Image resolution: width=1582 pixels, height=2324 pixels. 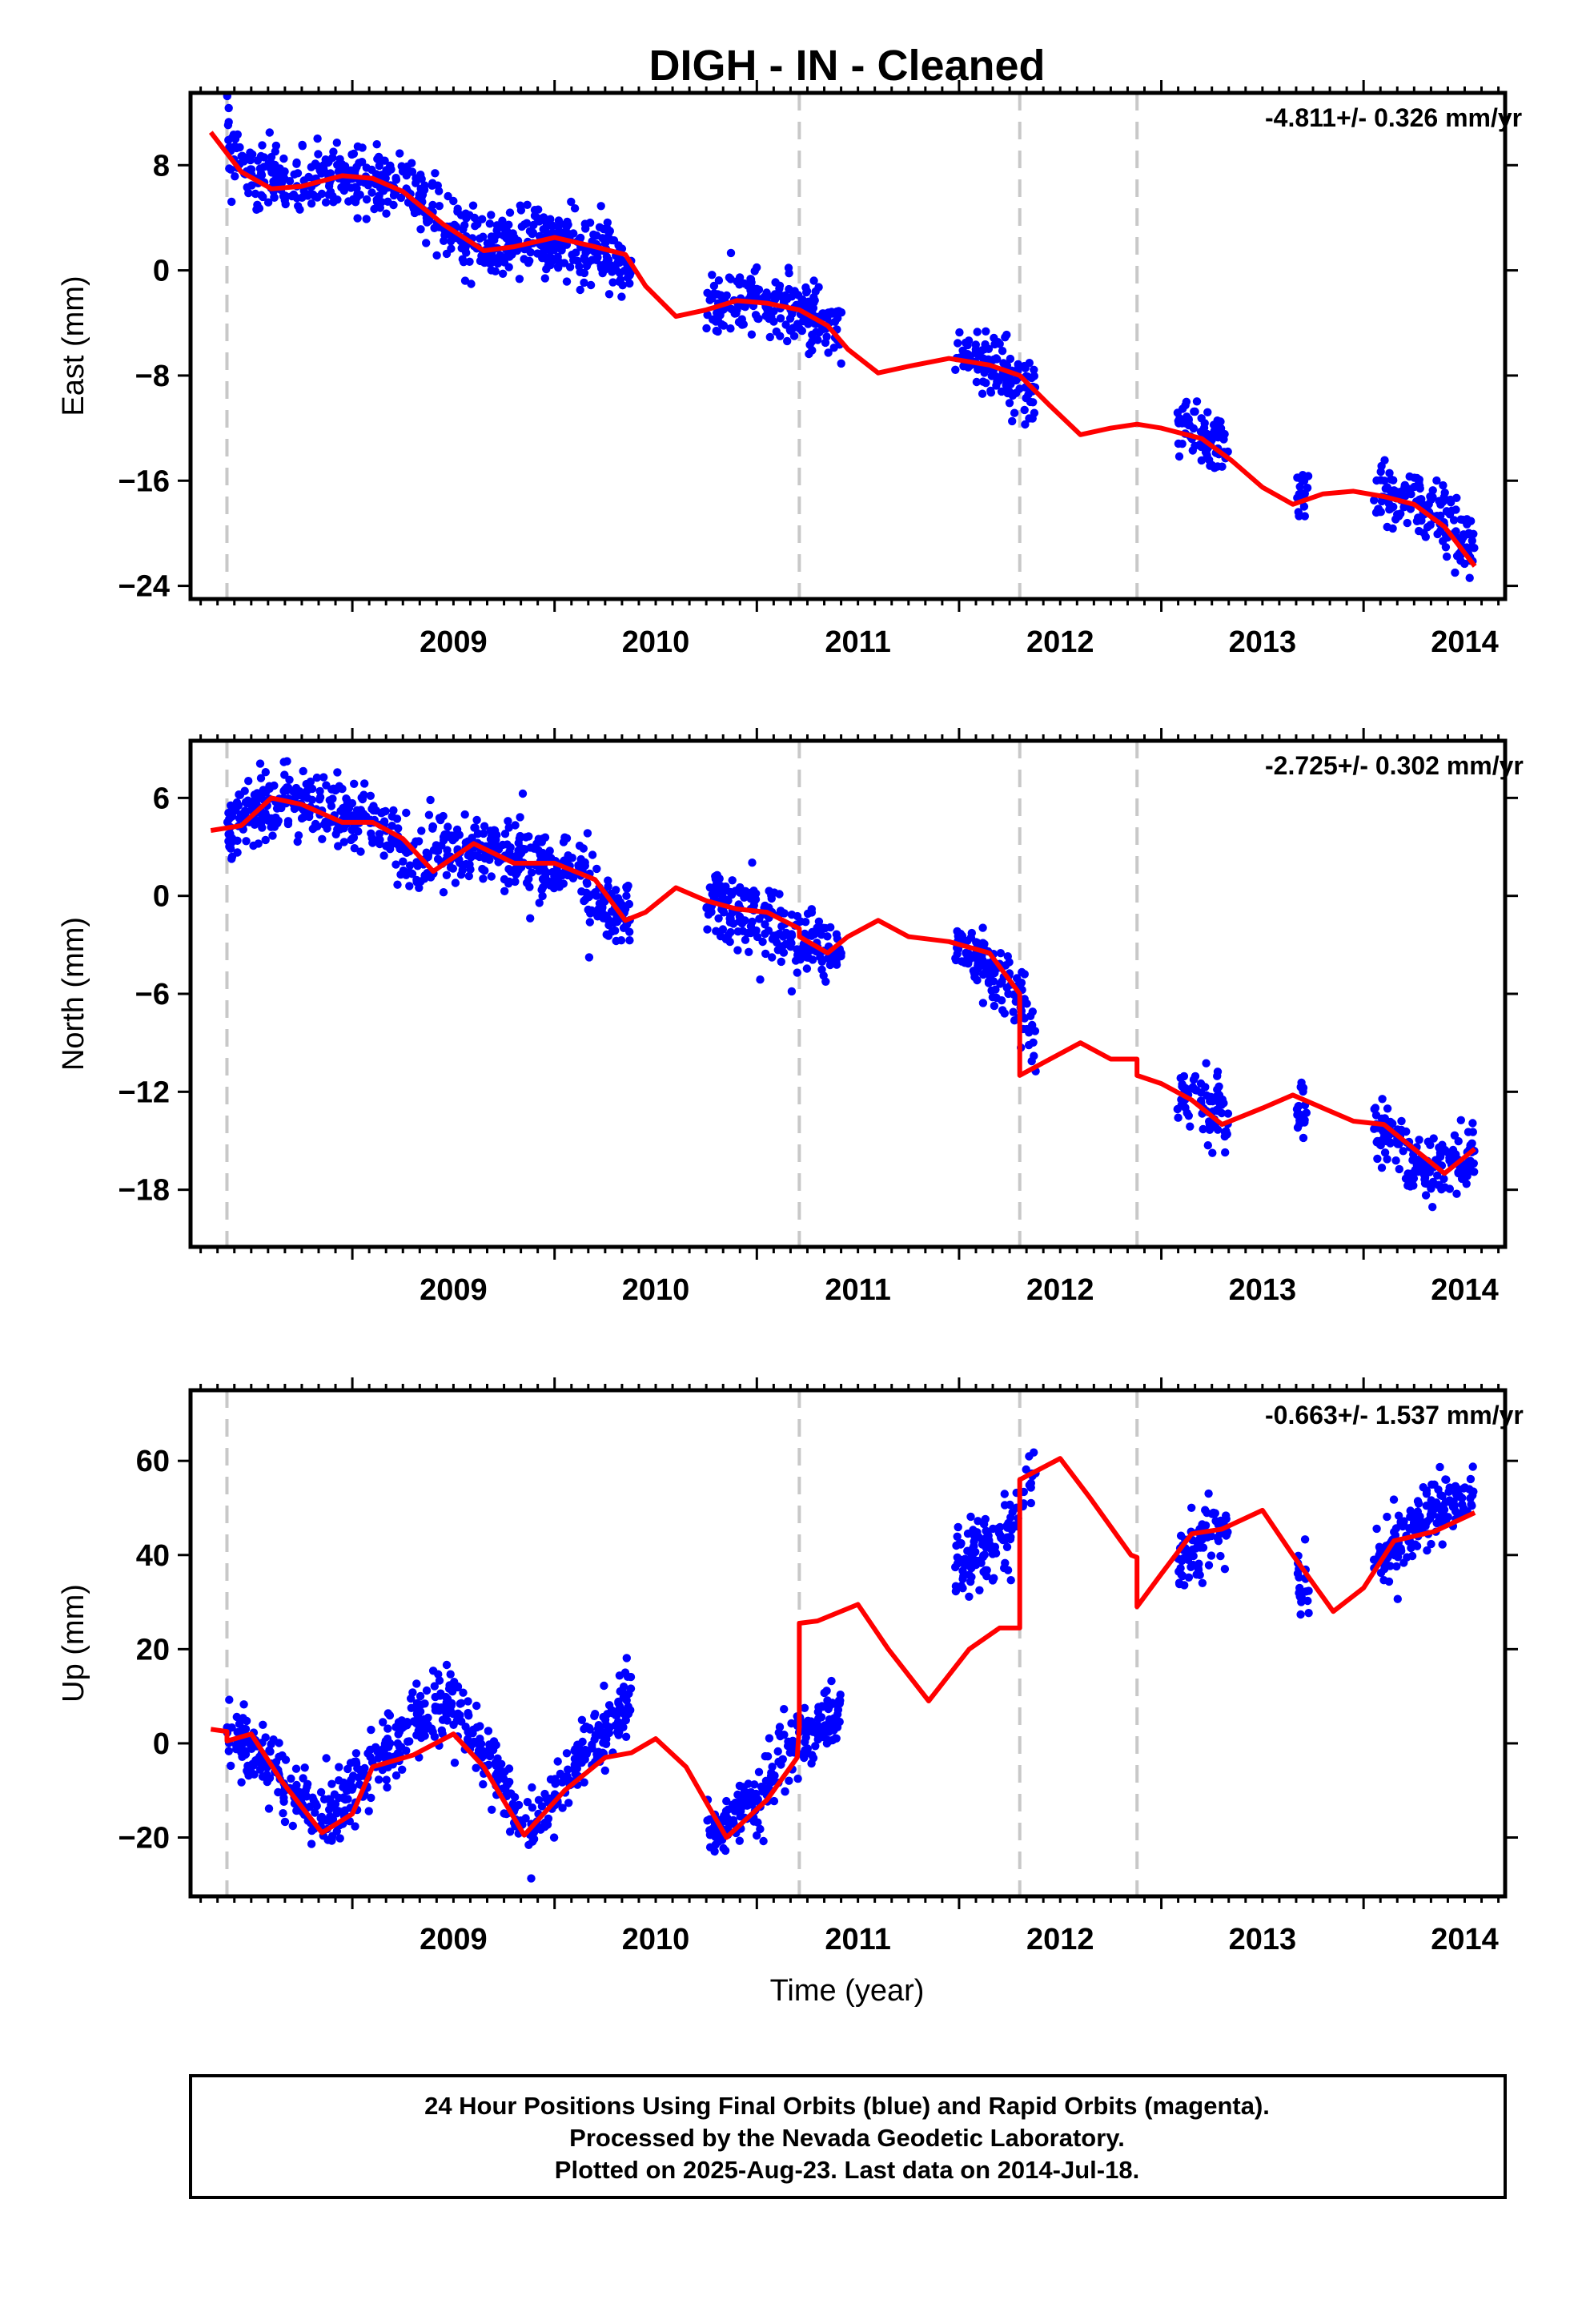 I want to click on y-tick-label: 40, so click(x=153, y=1556).